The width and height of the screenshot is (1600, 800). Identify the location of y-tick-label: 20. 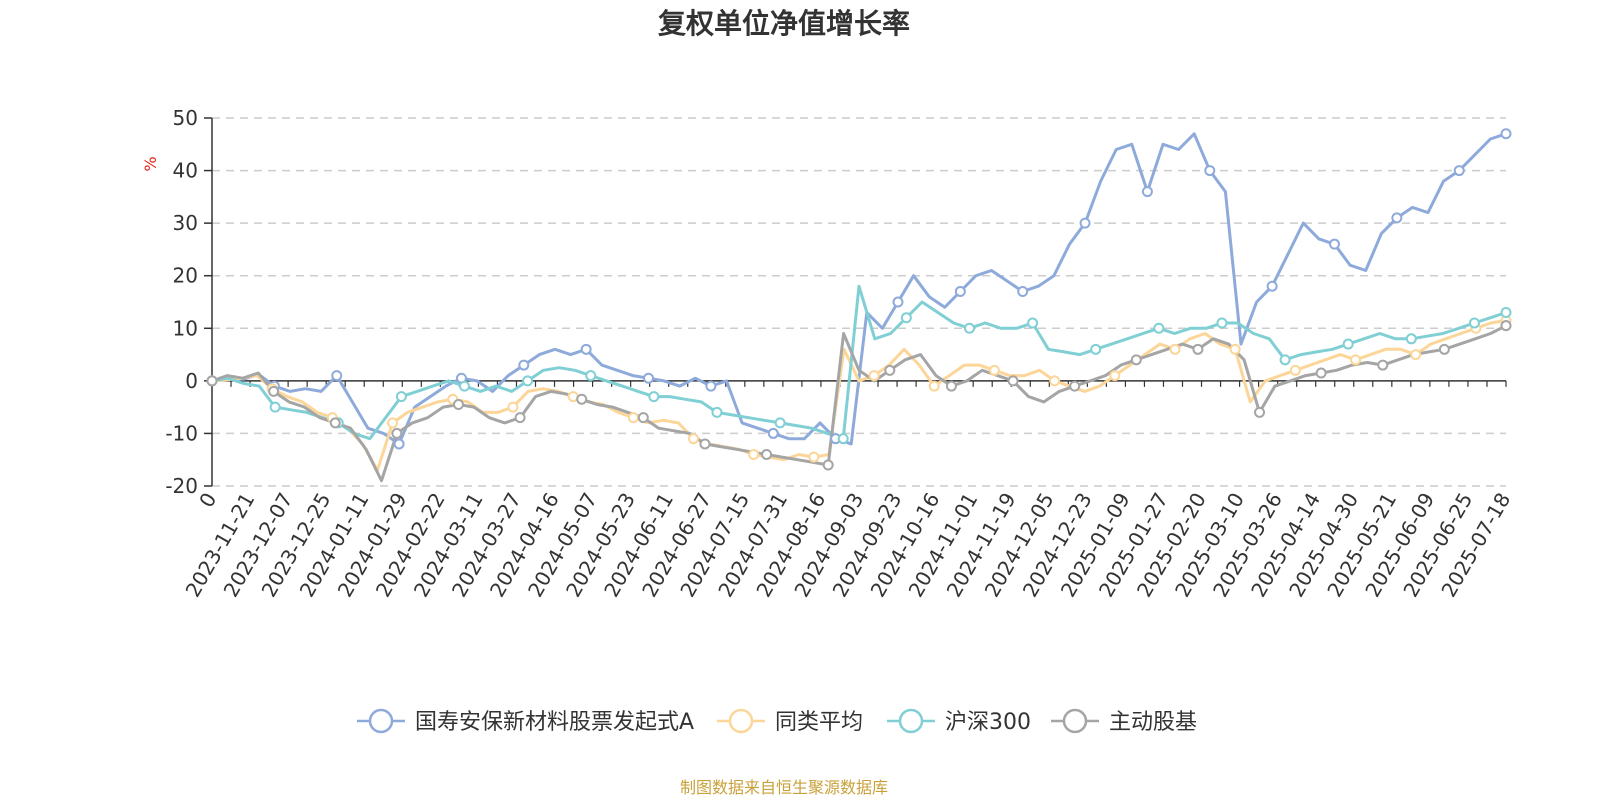
(185, 276).